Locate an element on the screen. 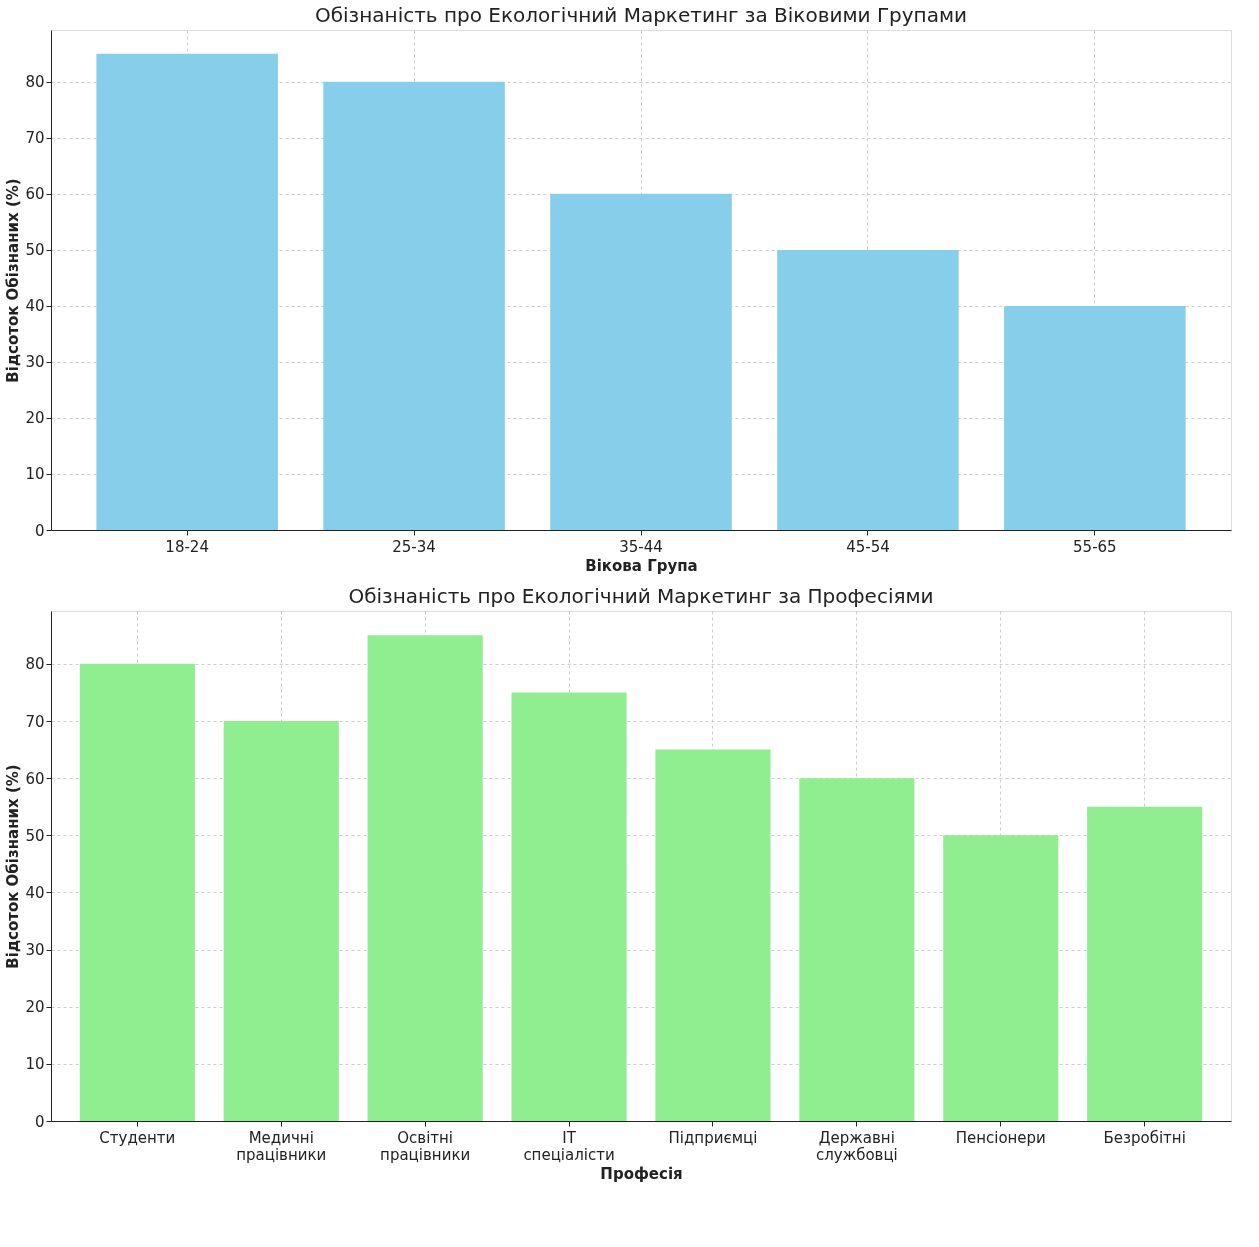 The width and height of the screenshot is (1259, 1247). x-axis-title: Професія is located at coordinates (641, 1173).